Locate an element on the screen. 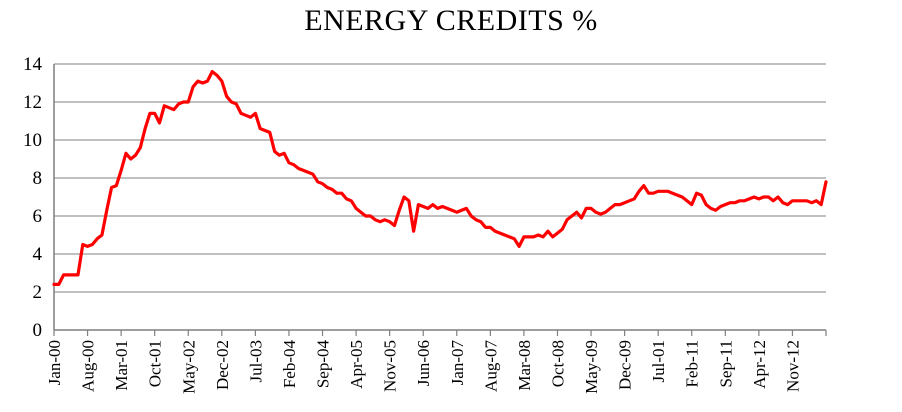 The height and width of the screenshot is (412, 902). y-tick-label: 8 is located at coordinates (38, 178).